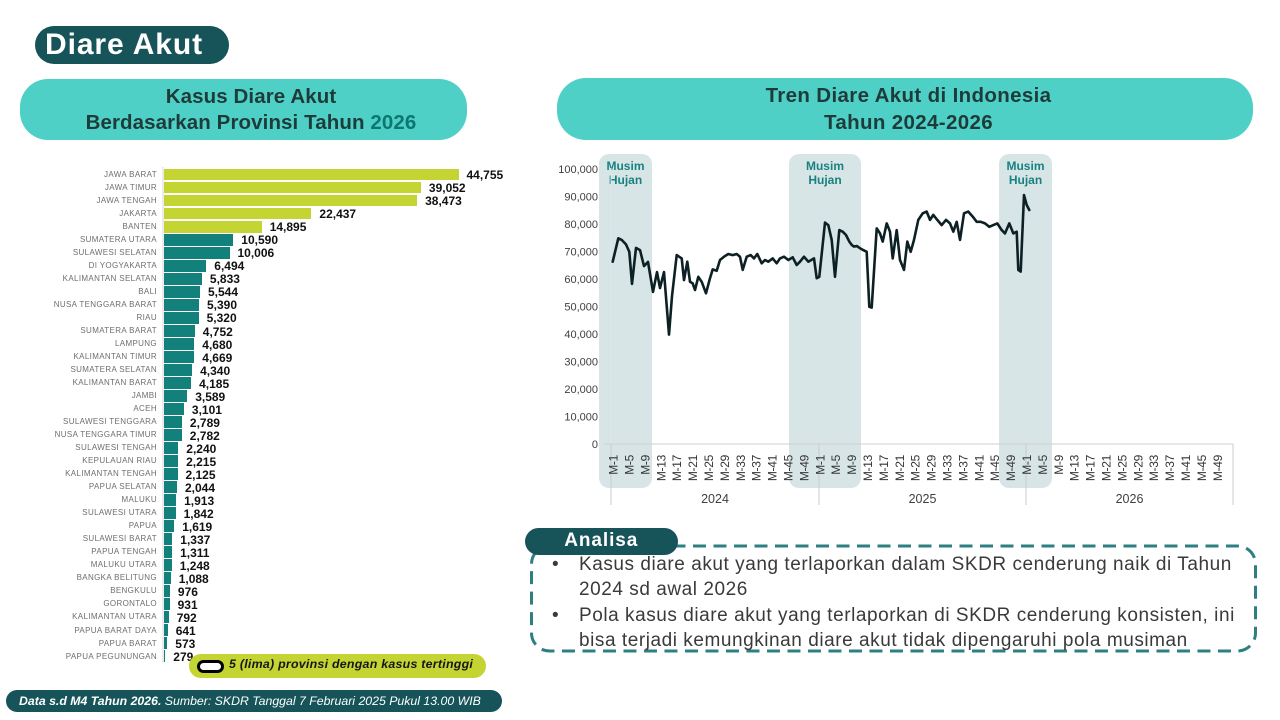  What do you see at coordinates (581, 307) in the screenshot?
I see `svg-text: 50,000` at bounding box center [581, 307].